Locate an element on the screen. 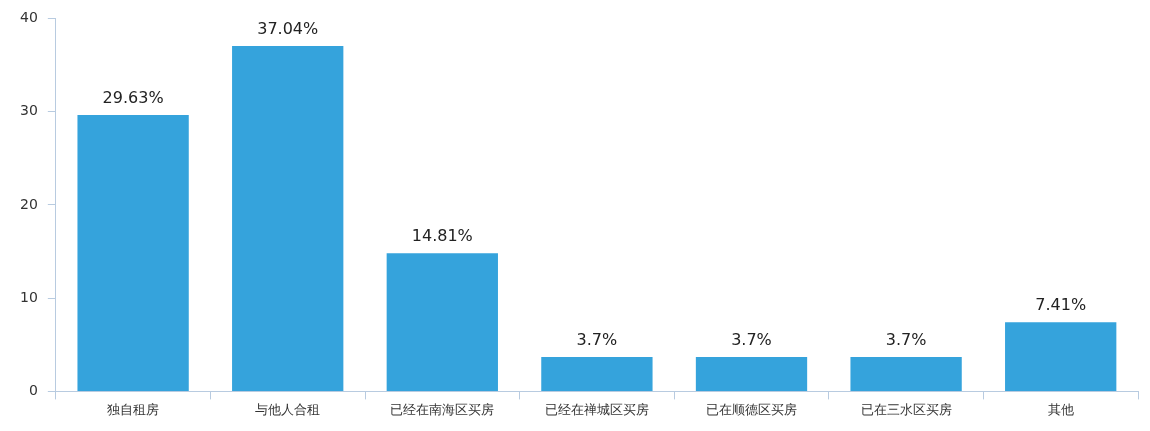 This screenshot has width=1150, height=431. x-tick-label: 其他 is located at coordinates (1060, 409).